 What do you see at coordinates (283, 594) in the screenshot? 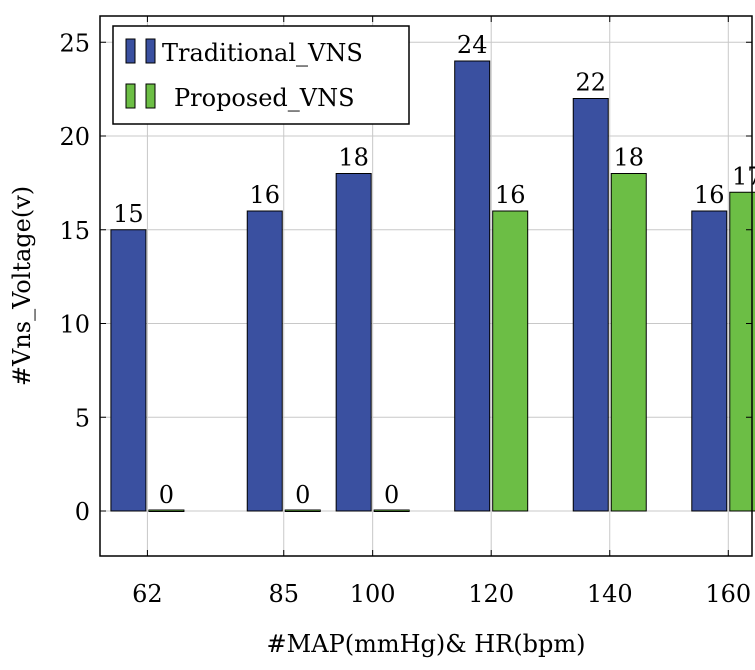
I see `x-tick-label: 85` at bounding box center [283, 594].